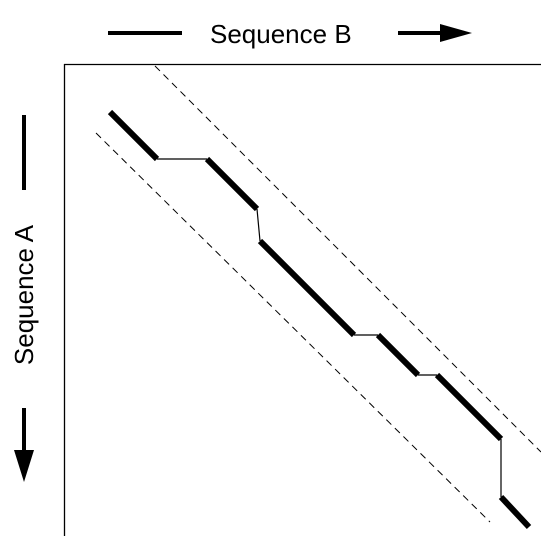 The width and height of the screenshot is (541, 536). I want to click on sequence-b-label: Sequence B, so click(281, 34).